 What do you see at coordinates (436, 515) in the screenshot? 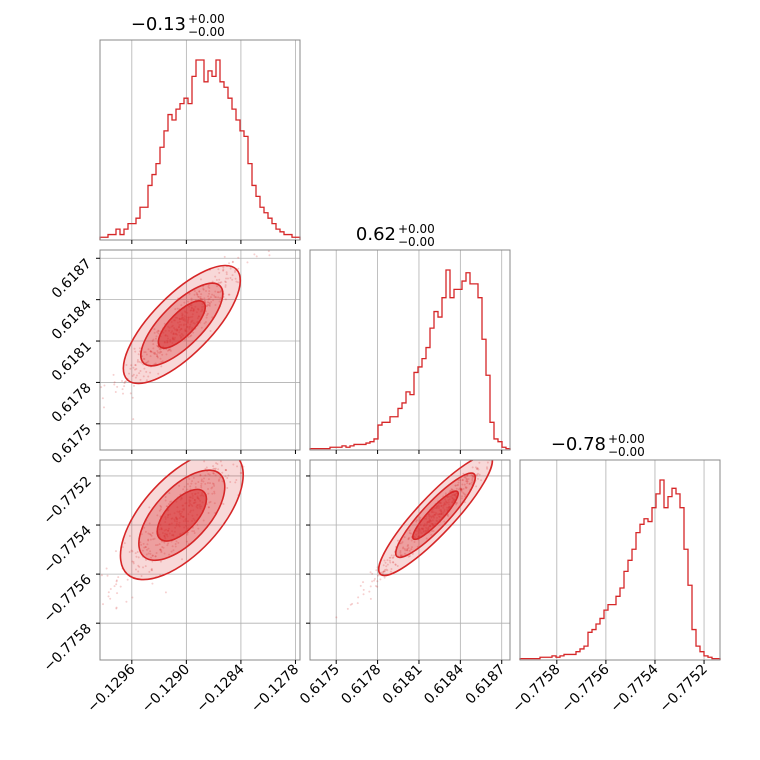
I see `density-contour` at bounding box center [436, 515].